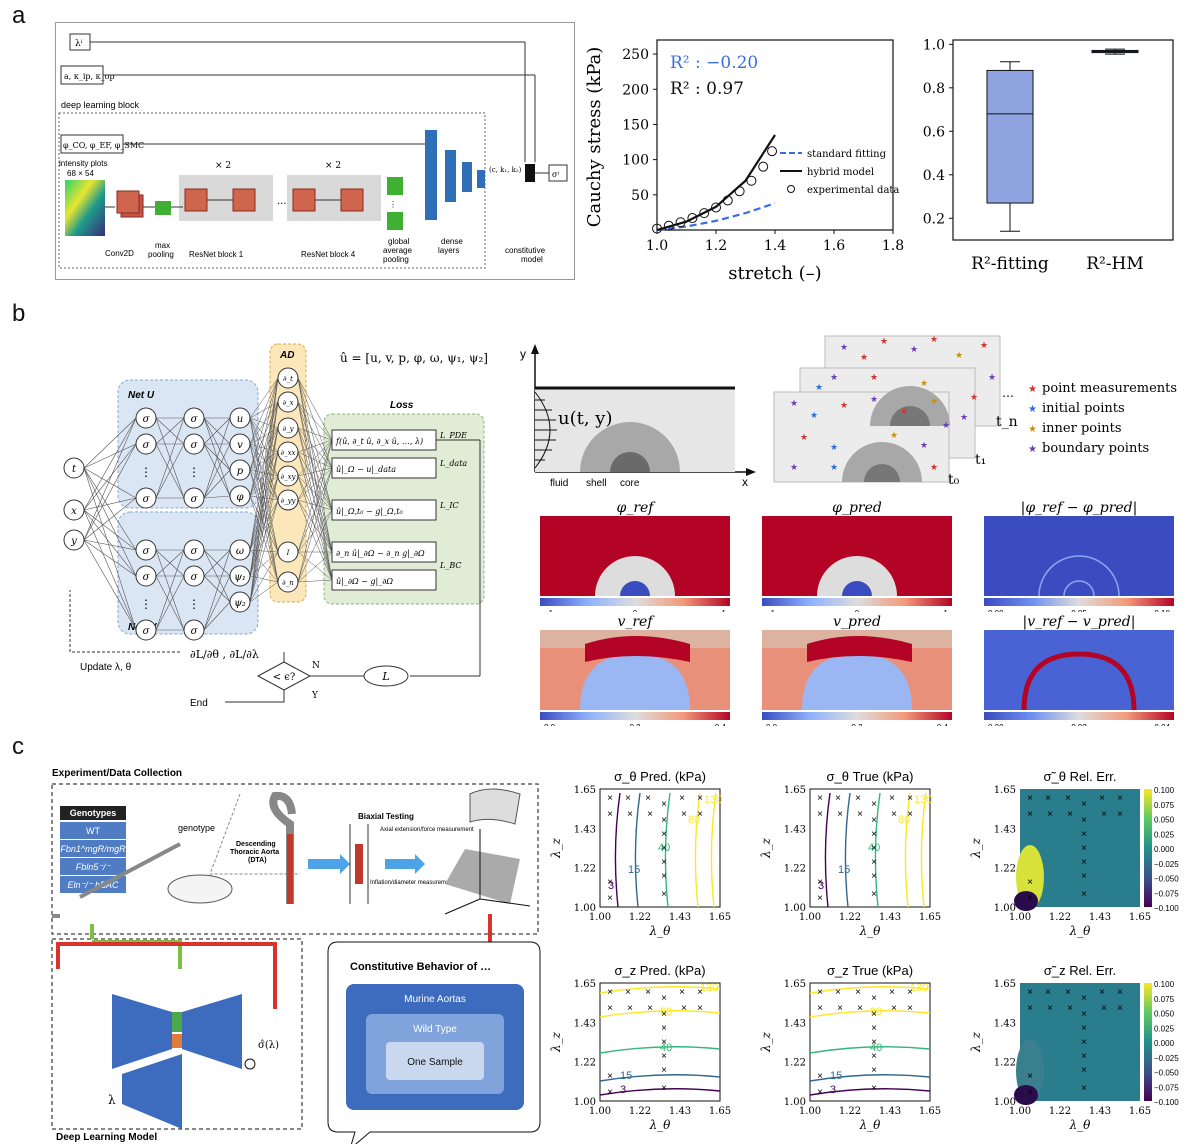 Image resolution: width=1186 pixels, height=1147 pixels. What do you see at coordinates (555, 174) in the screenshot?
I see `sigma-output: σⁱ` at bounding box center [555, 174].